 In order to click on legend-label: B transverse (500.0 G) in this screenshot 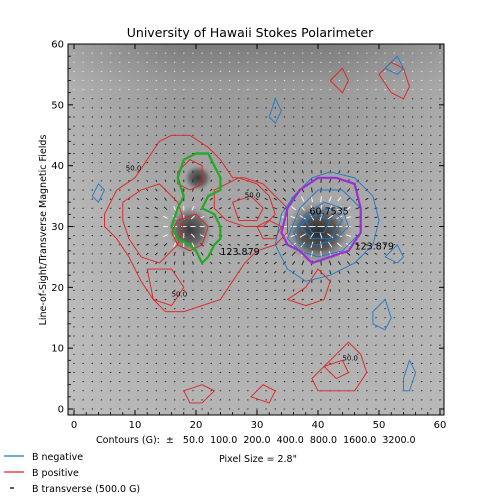, I will do `click(86, 489)`.